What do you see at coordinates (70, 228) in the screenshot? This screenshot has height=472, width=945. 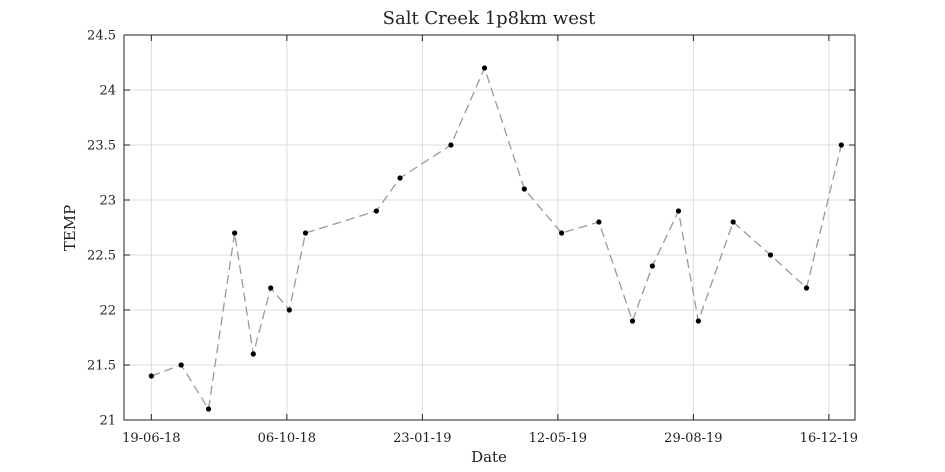 I see `y-axis-label: TEMP` at bounding box center [70, 228].